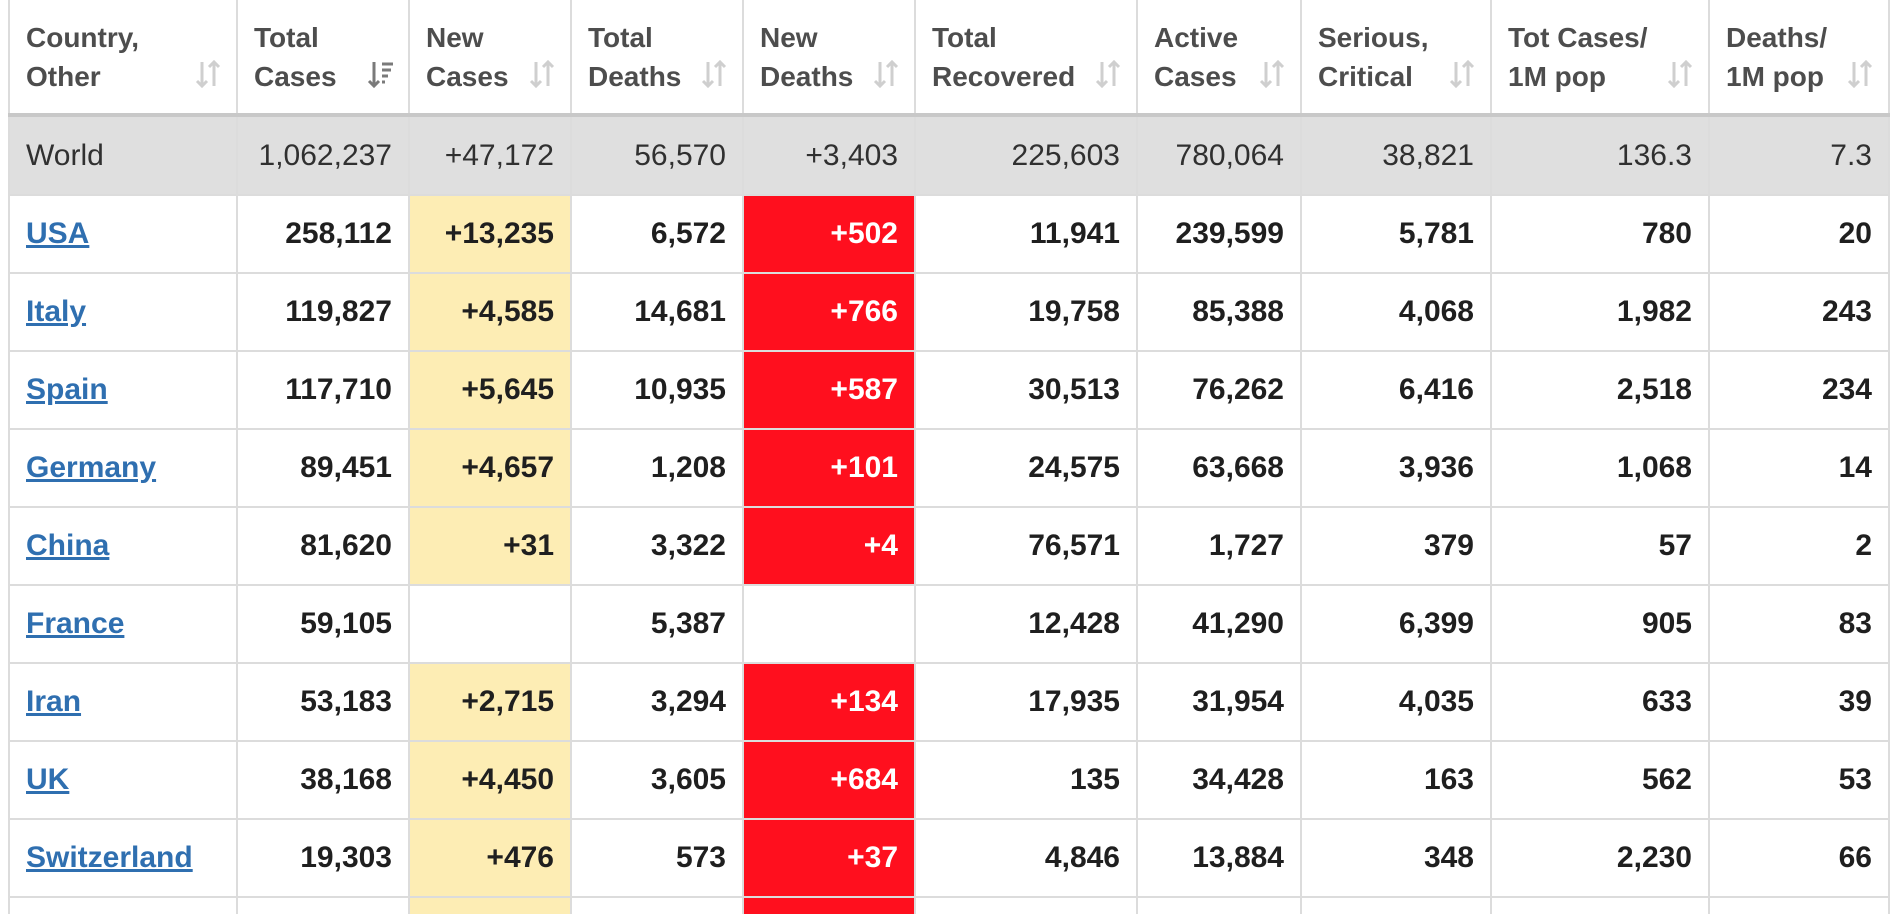  What do you see at coordinates (1026, 390) in the screenshot?
I see `total-recovered-cell: 30,513` at bounding box center [1026, 390].